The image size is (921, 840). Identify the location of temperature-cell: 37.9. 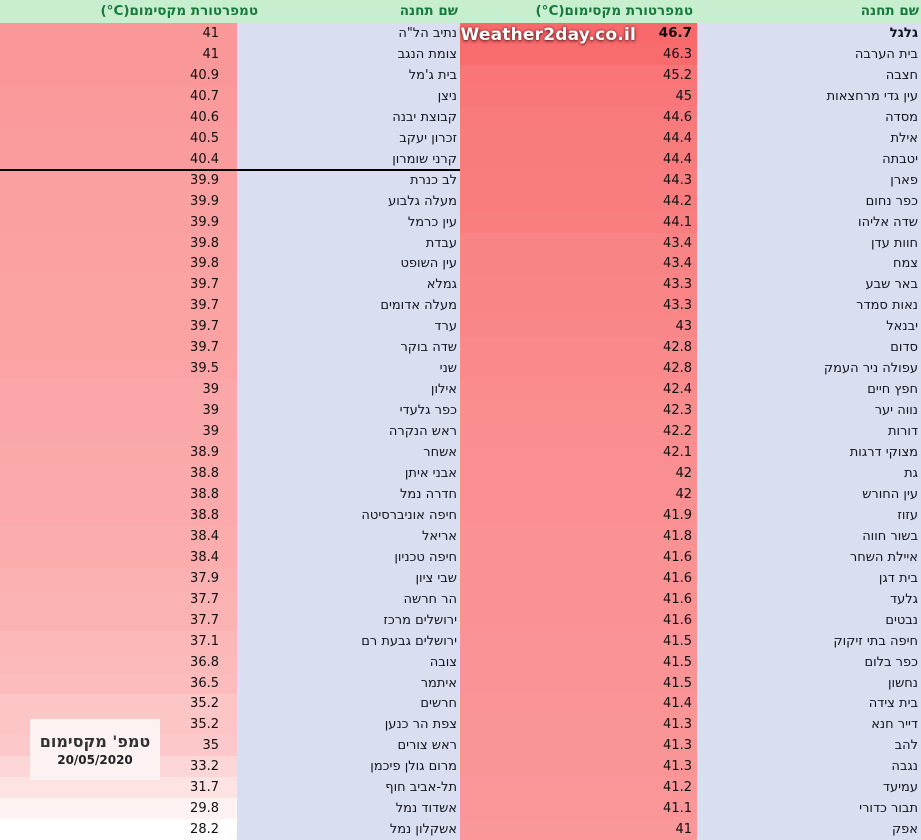
(118, 578).